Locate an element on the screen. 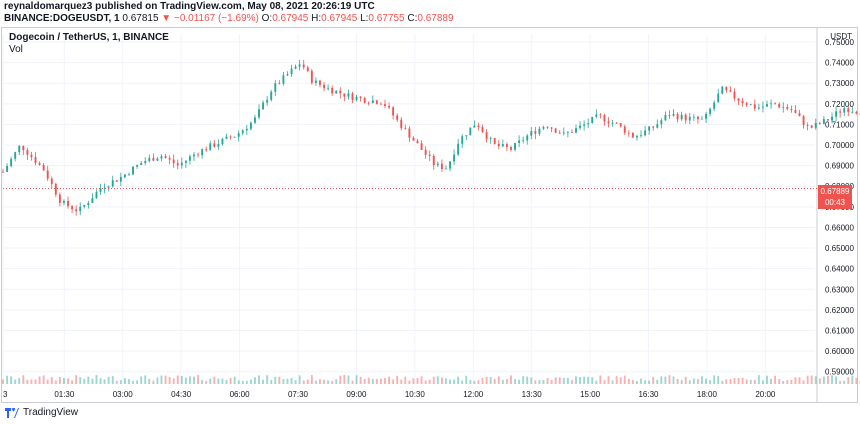  volume-legend: Vol is located at coordinates (16, 49).